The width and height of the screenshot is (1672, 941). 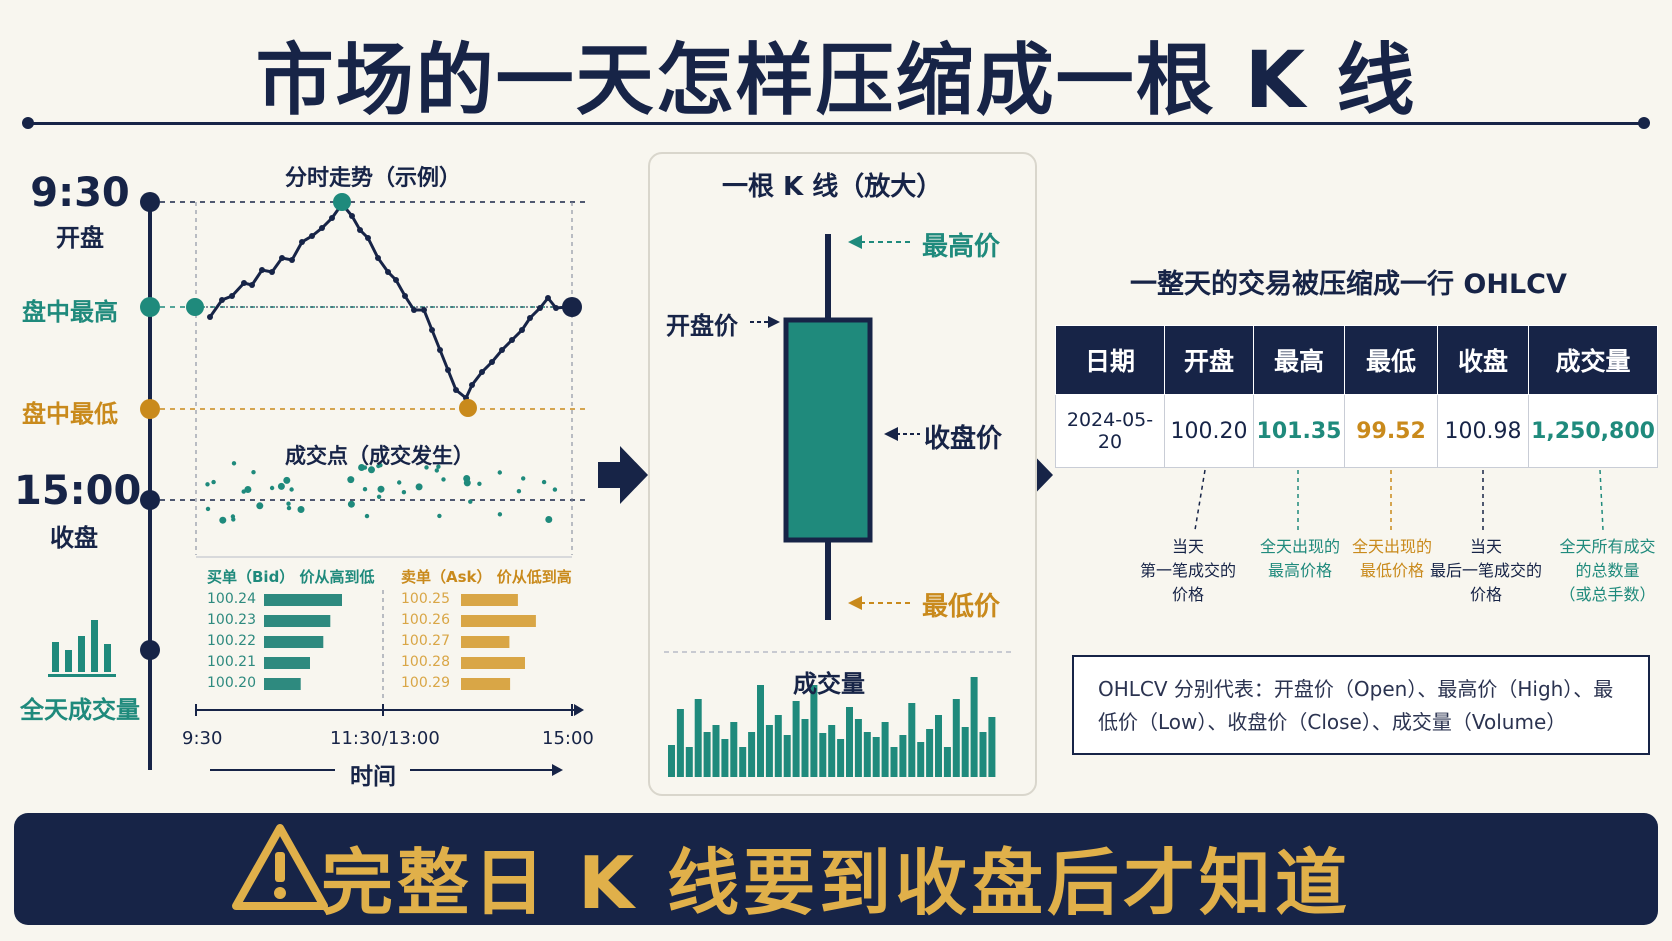 What do you see at coordinates (486, 577) in the screenshot?
I see `ask-header: 卖单（Ask） 价从低到高` at bounding box center [486, 577].